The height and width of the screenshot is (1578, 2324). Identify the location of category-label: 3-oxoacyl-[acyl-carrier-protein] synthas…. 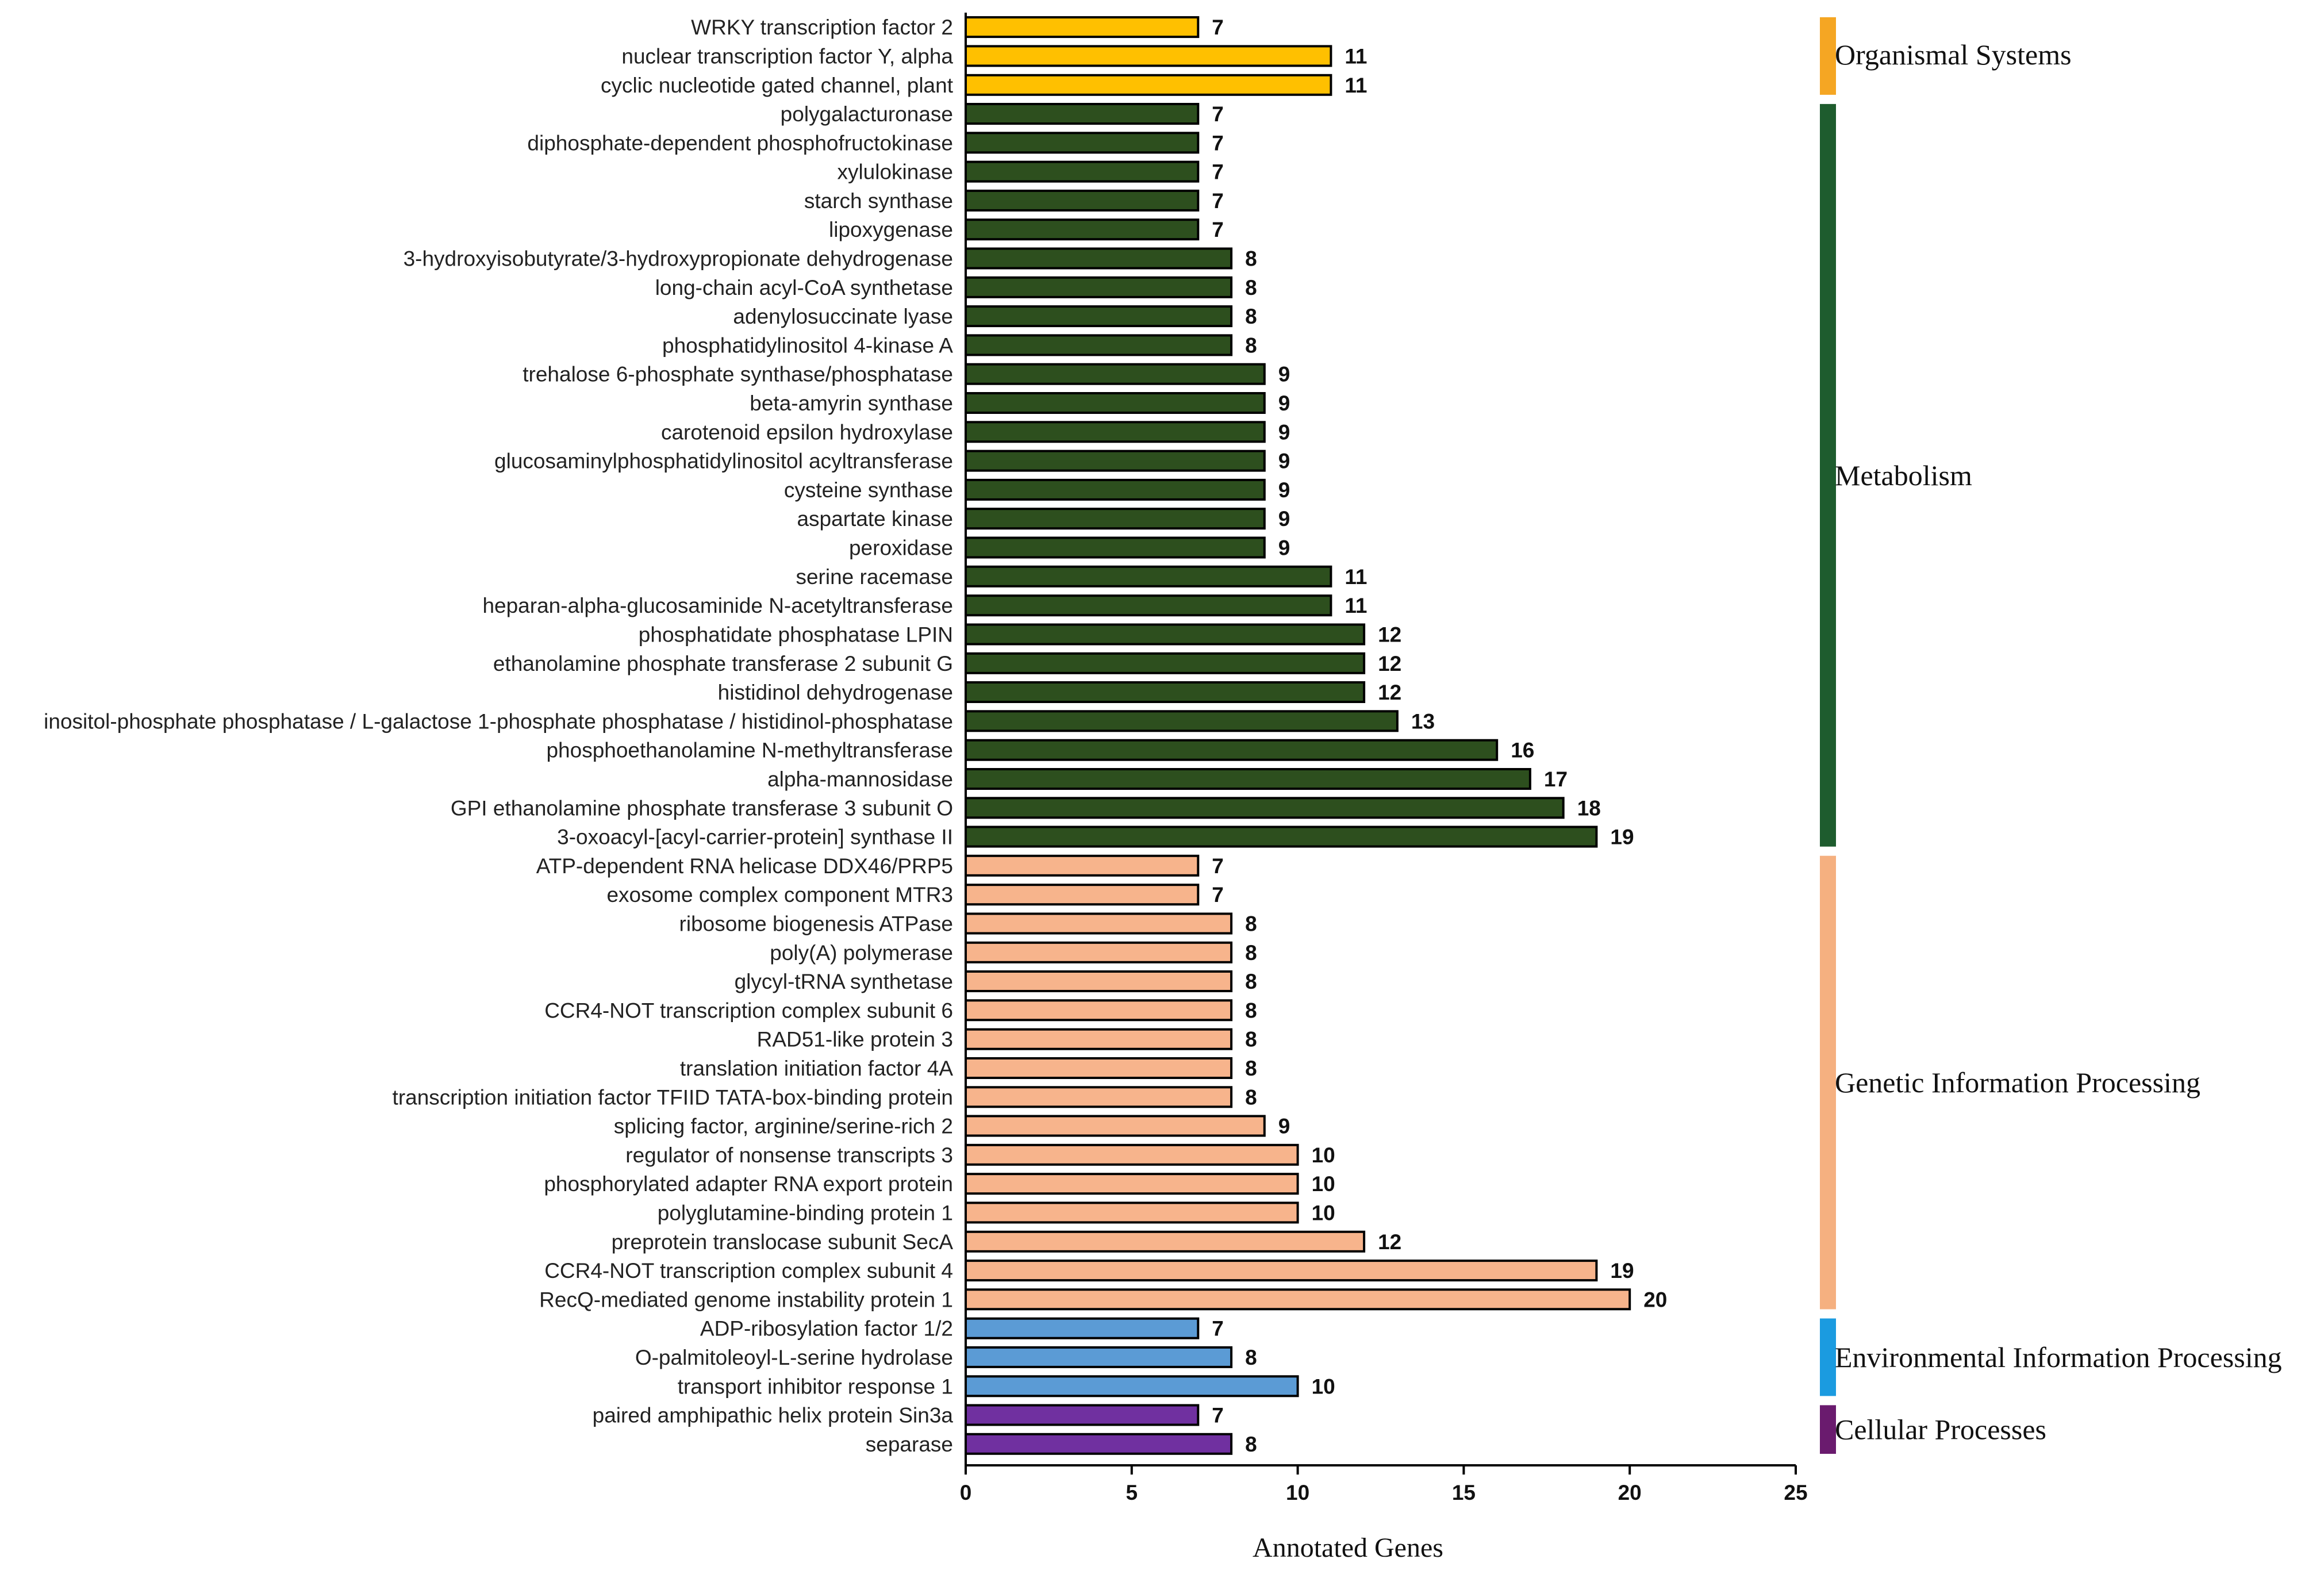
(755, 837).